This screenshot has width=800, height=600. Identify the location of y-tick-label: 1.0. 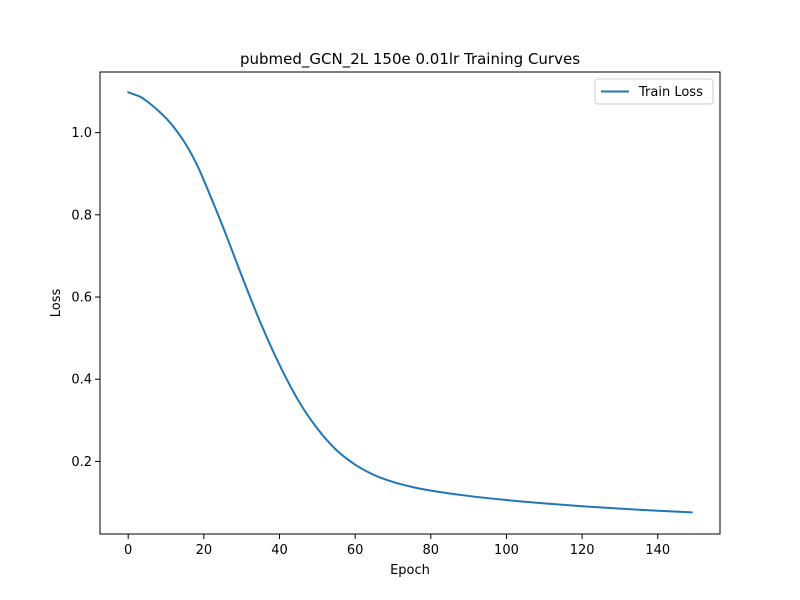
(81, 133).